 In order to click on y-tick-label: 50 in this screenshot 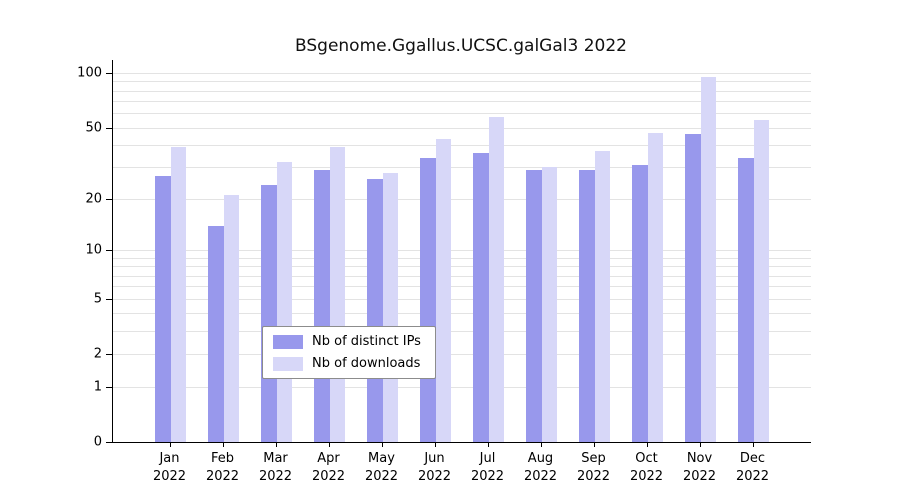, I will do `click(93, 128)`.